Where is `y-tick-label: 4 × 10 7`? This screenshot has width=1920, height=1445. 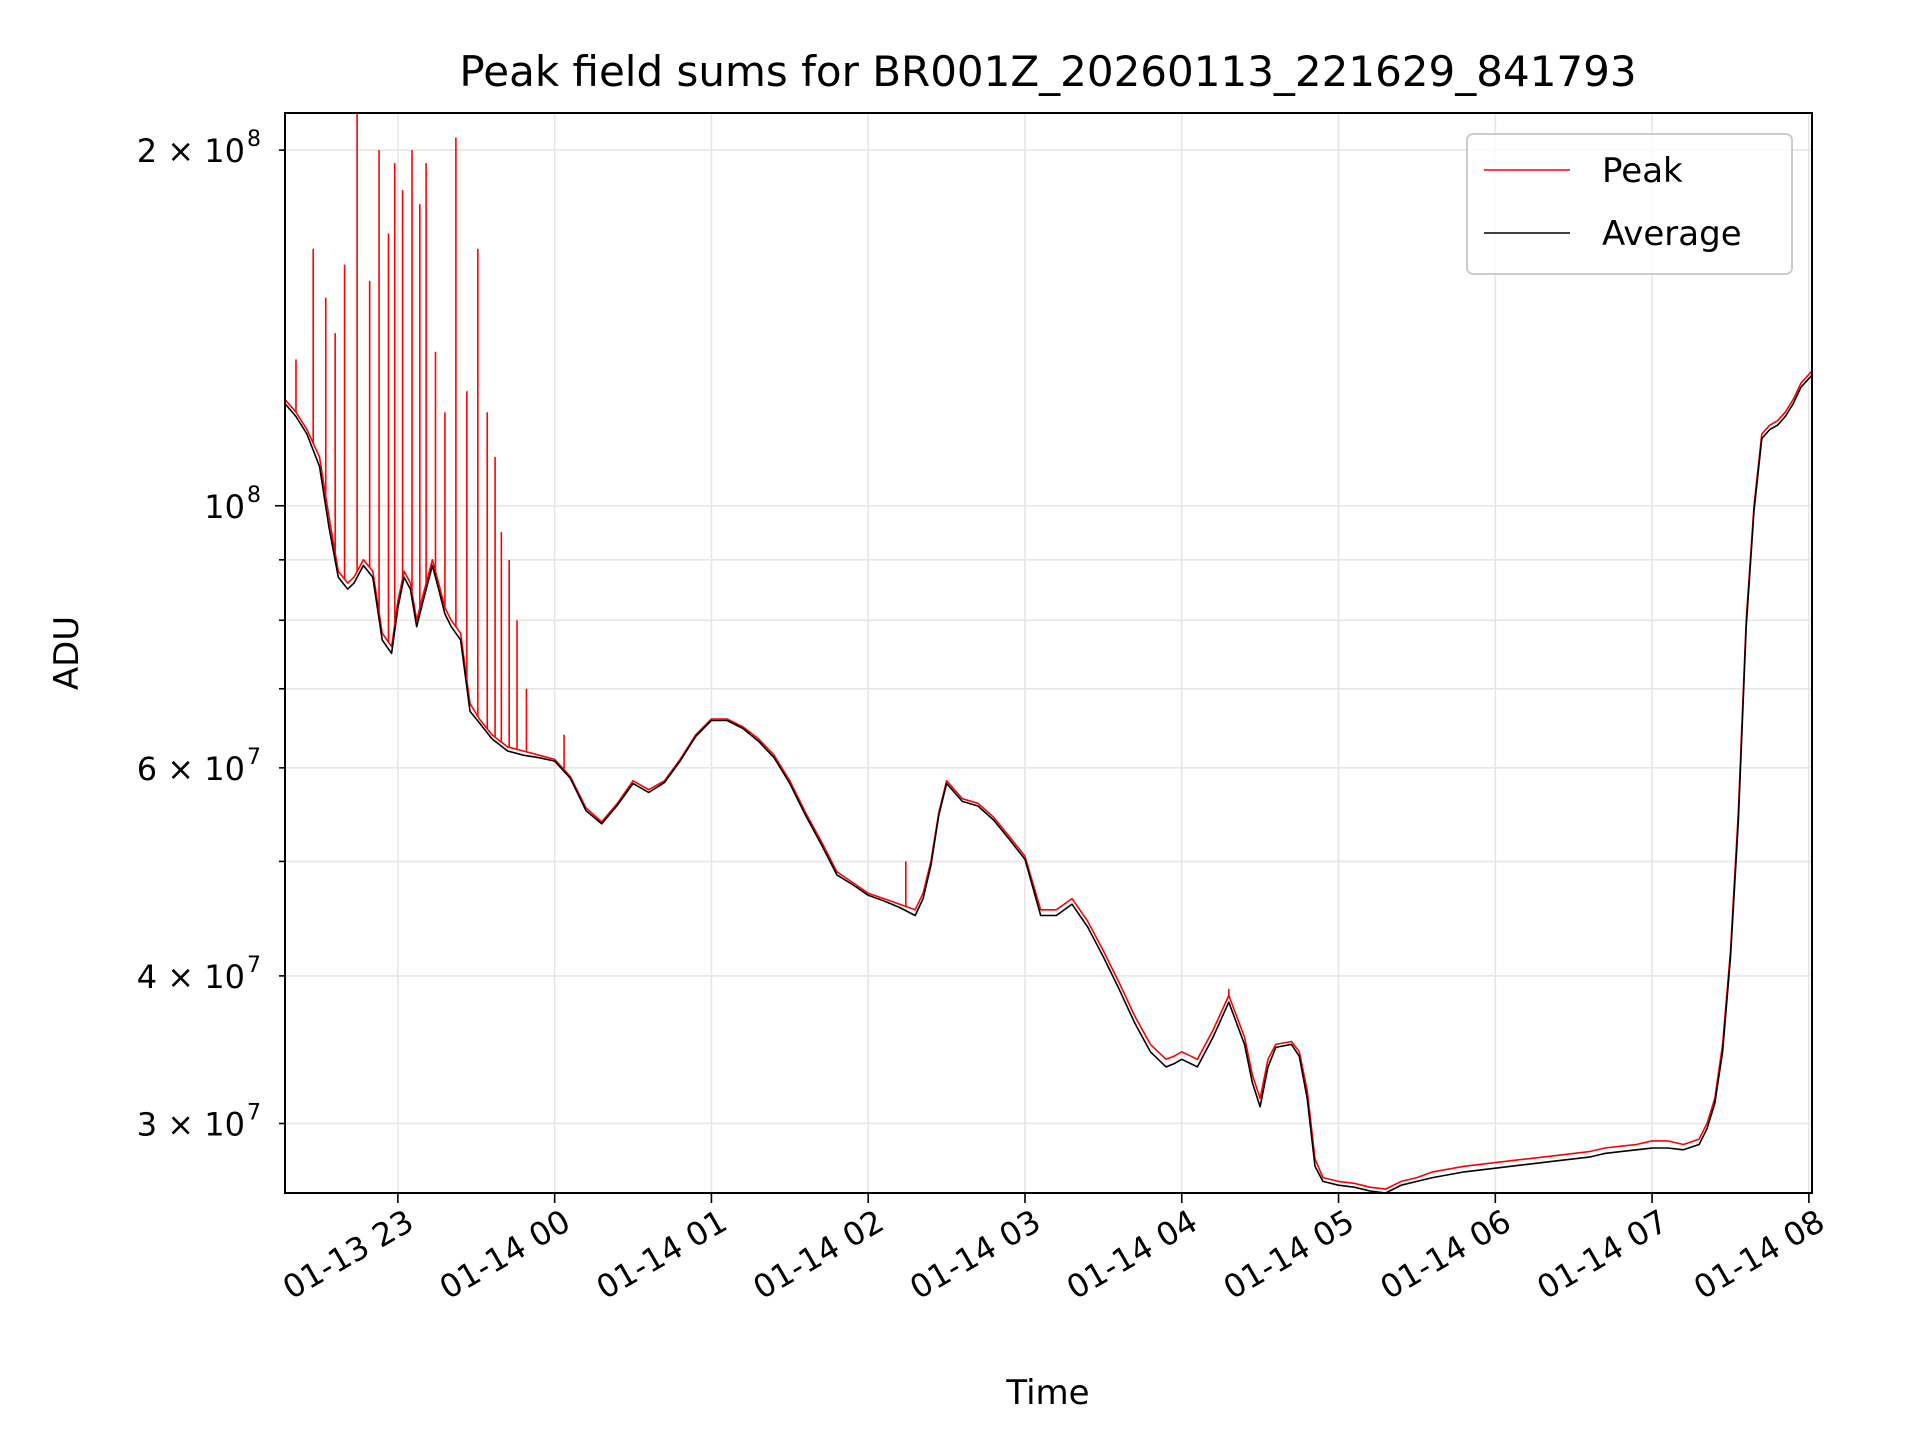 y-tick-label: 4 × 10 7 is located at coordinates (199, 974).